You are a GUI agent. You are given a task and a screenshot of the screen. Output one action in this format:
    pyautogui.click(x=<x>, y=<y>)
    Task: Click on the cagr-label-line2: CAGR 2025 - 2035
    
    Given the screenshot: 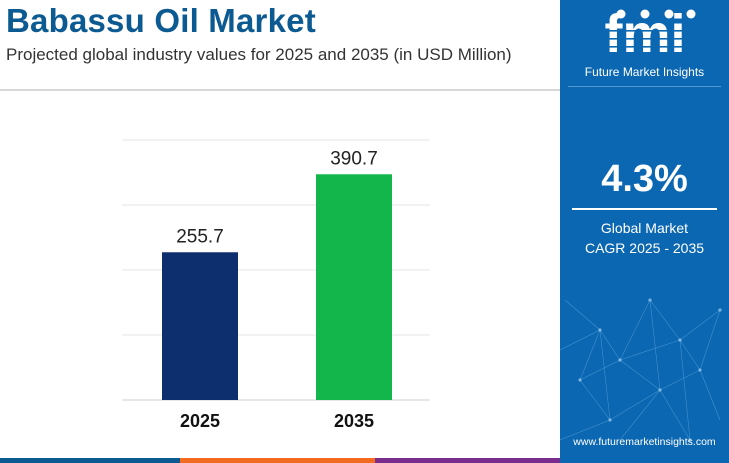 What is the action you would take?
    pyautogui.click(x=644, y=248)
    